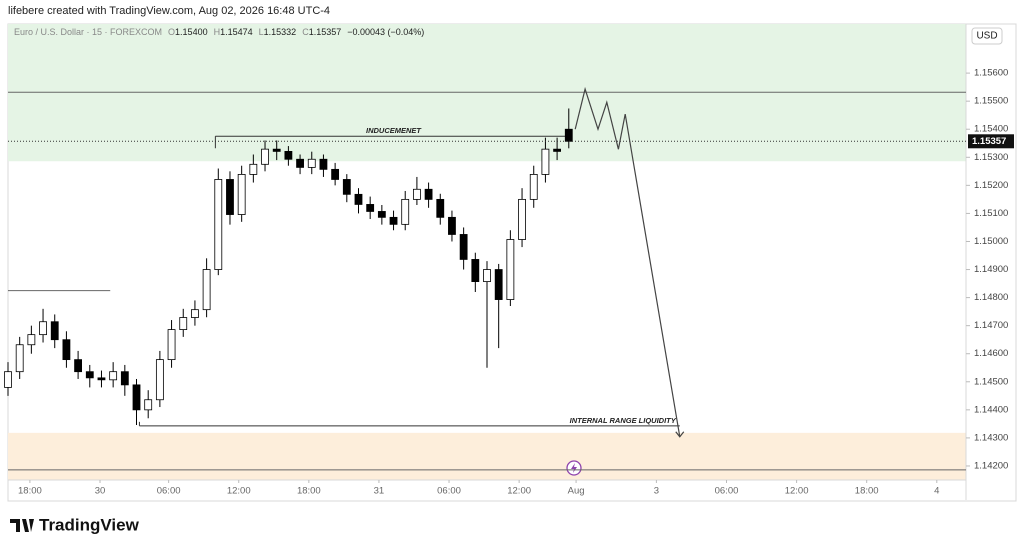 The height and width of the screenshot is (555, 1024). I want to click on logo-text: TradingView, so click(89, 524).